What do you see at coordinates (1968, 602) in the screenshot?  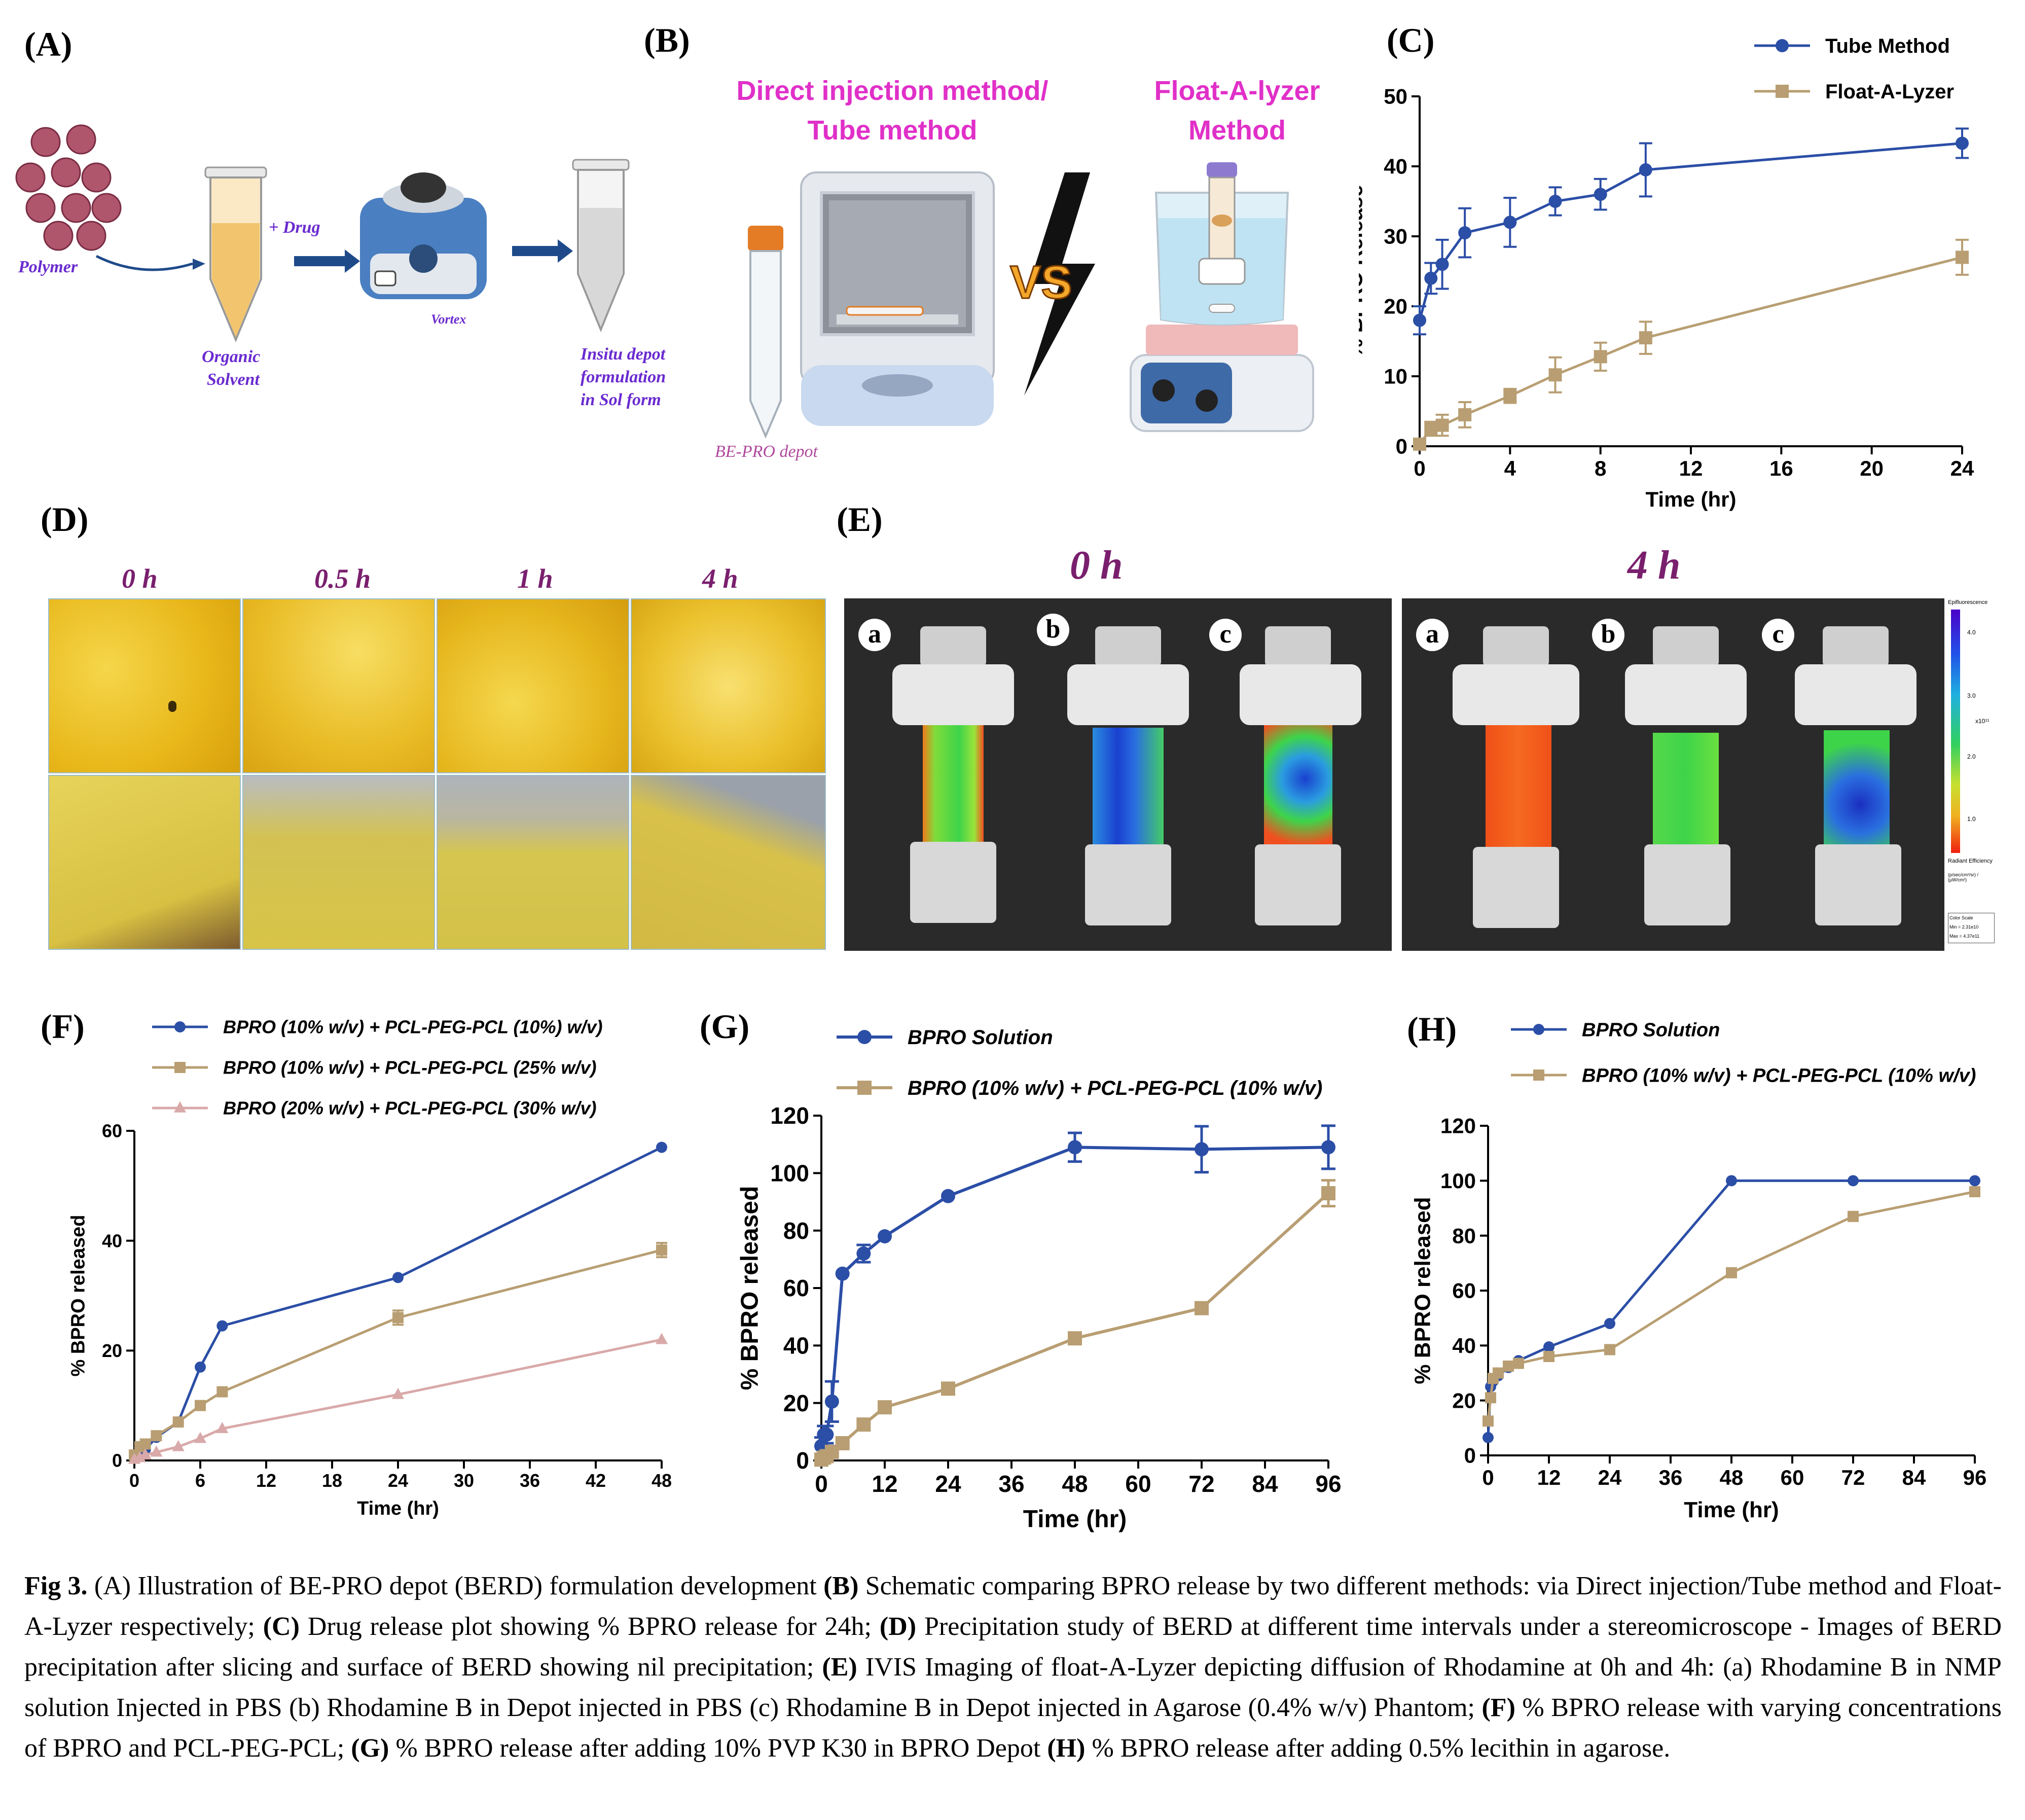 I see `scale-title: Epifluorescence` at bounding box center [1968, 602].